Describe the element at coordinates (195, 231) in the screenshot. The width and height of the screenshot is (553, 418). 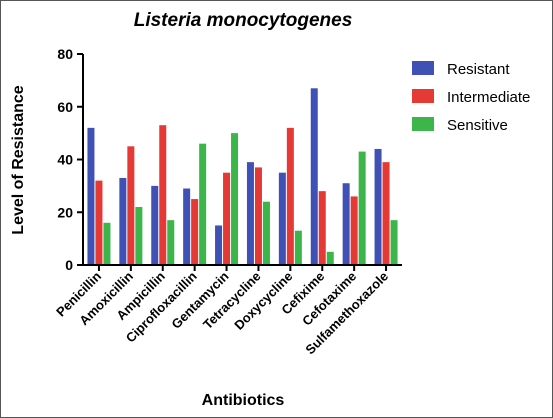
I see `bar-intermediate-ciprofloxacillin` at that location.